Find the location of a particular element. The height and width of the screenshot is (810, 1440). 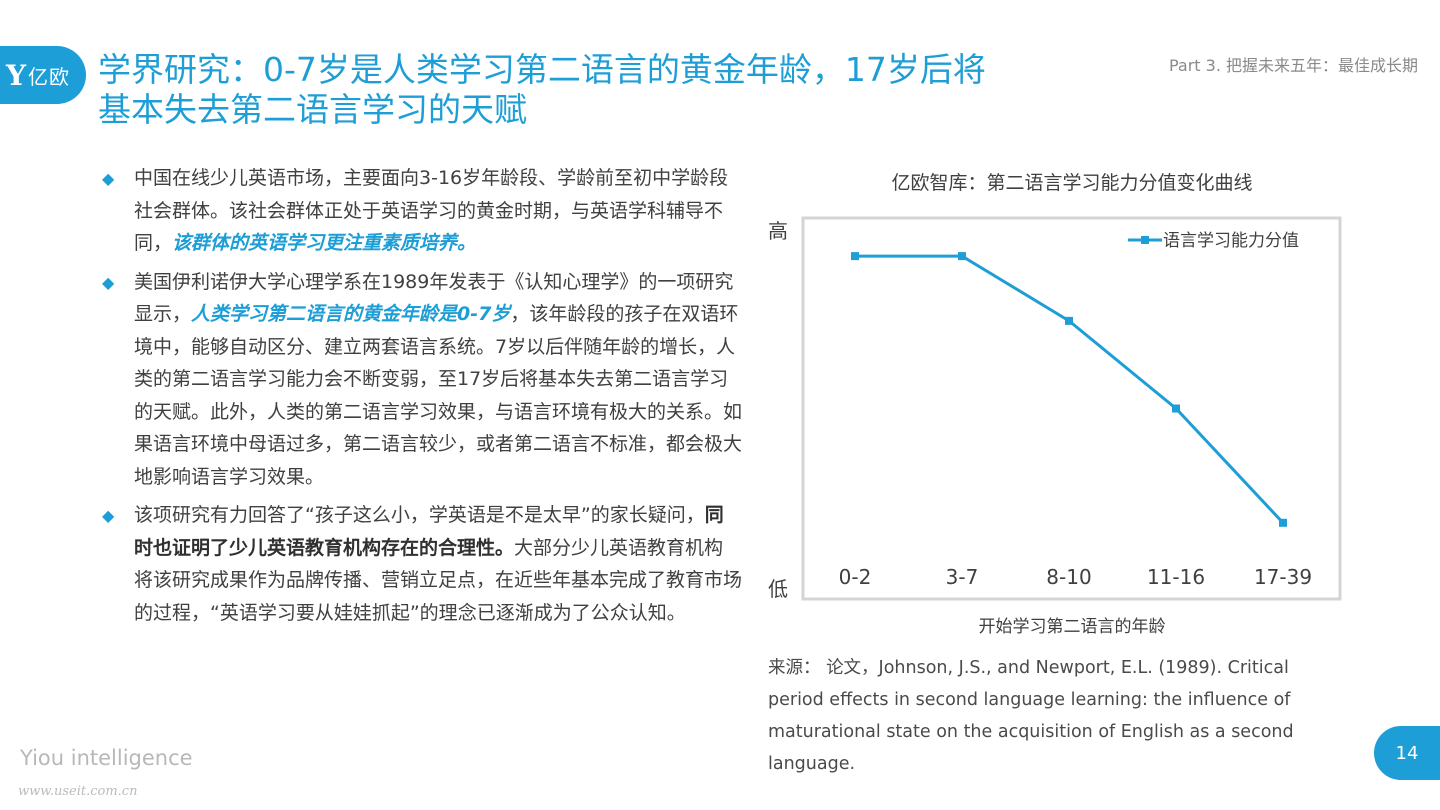

x-tick-label: 0-2 is located at coordinates (855, 577).